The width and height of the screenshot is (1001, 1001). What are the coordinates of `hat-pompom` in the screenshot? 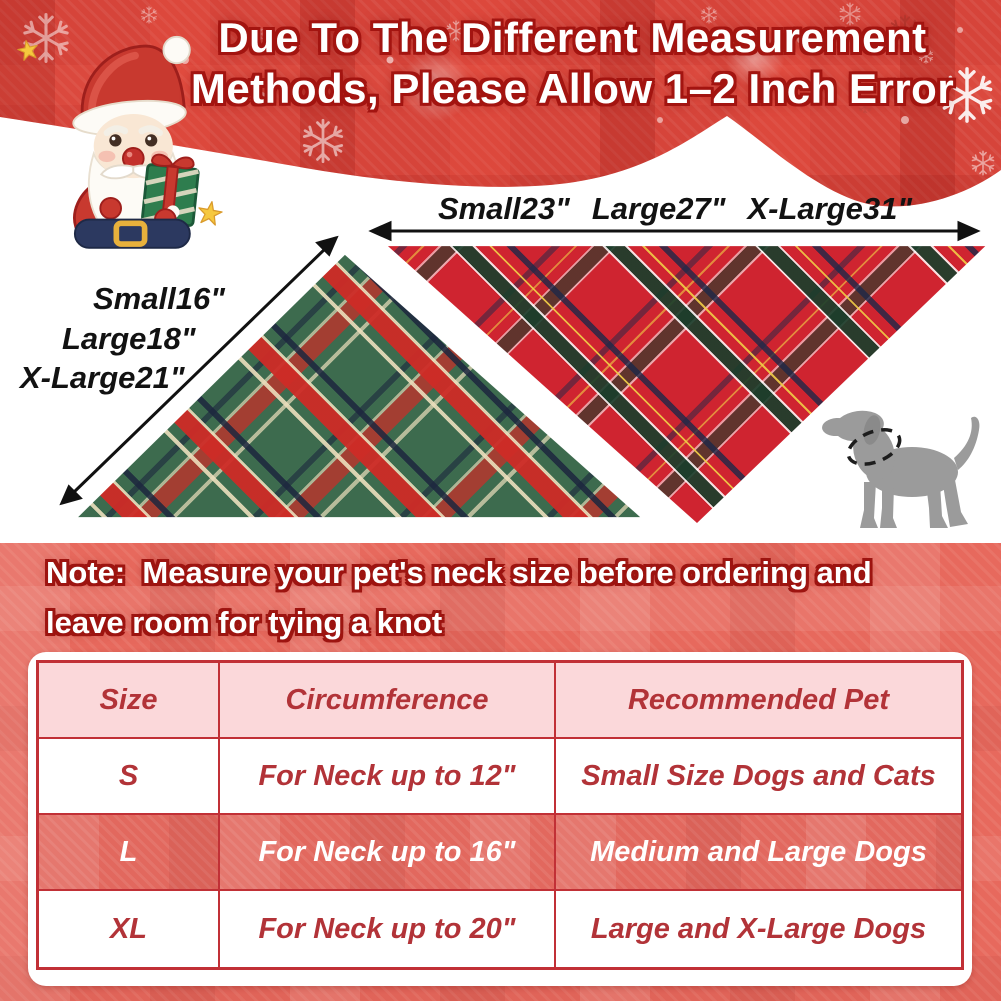 It's located at (176, 50).